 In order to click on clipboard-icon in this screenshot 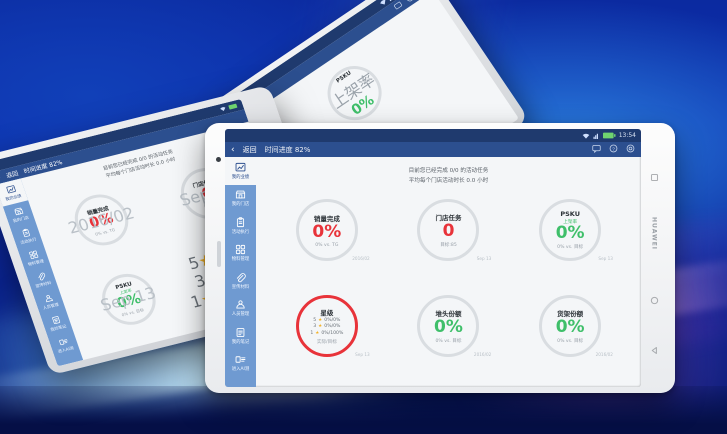, I will do `click(240, 222)`.